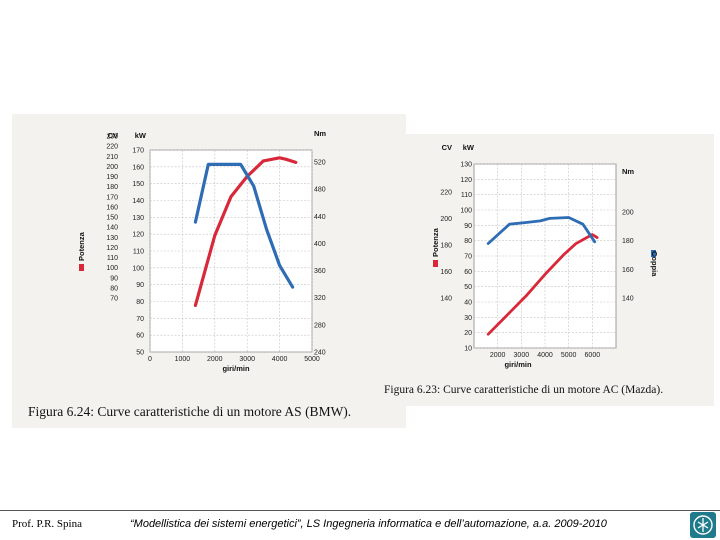 The height and width of the screenshot is (540, 720). What do you see at coordinates (150, 359) in the screenshot?
I see `x-tick-label: 0` at bounding box center [150, 359].